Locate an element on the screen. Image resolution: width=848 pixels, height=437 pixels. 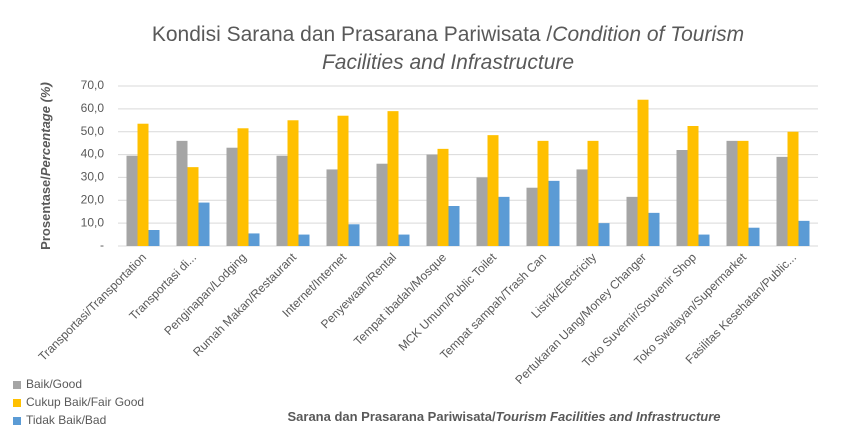
legend-label: Baik/Good is located at coordinates (54, 384).